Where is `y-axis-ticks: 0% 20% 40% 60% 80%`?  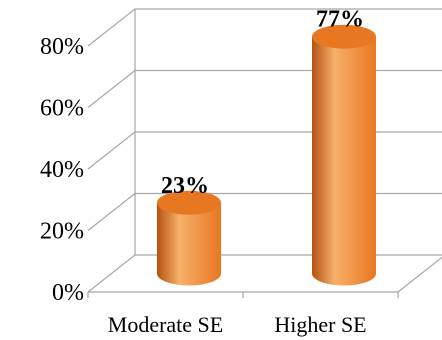
y-axis-ticks: 0% 20% 40% 60% 80% is located at coordinates (62, 170).